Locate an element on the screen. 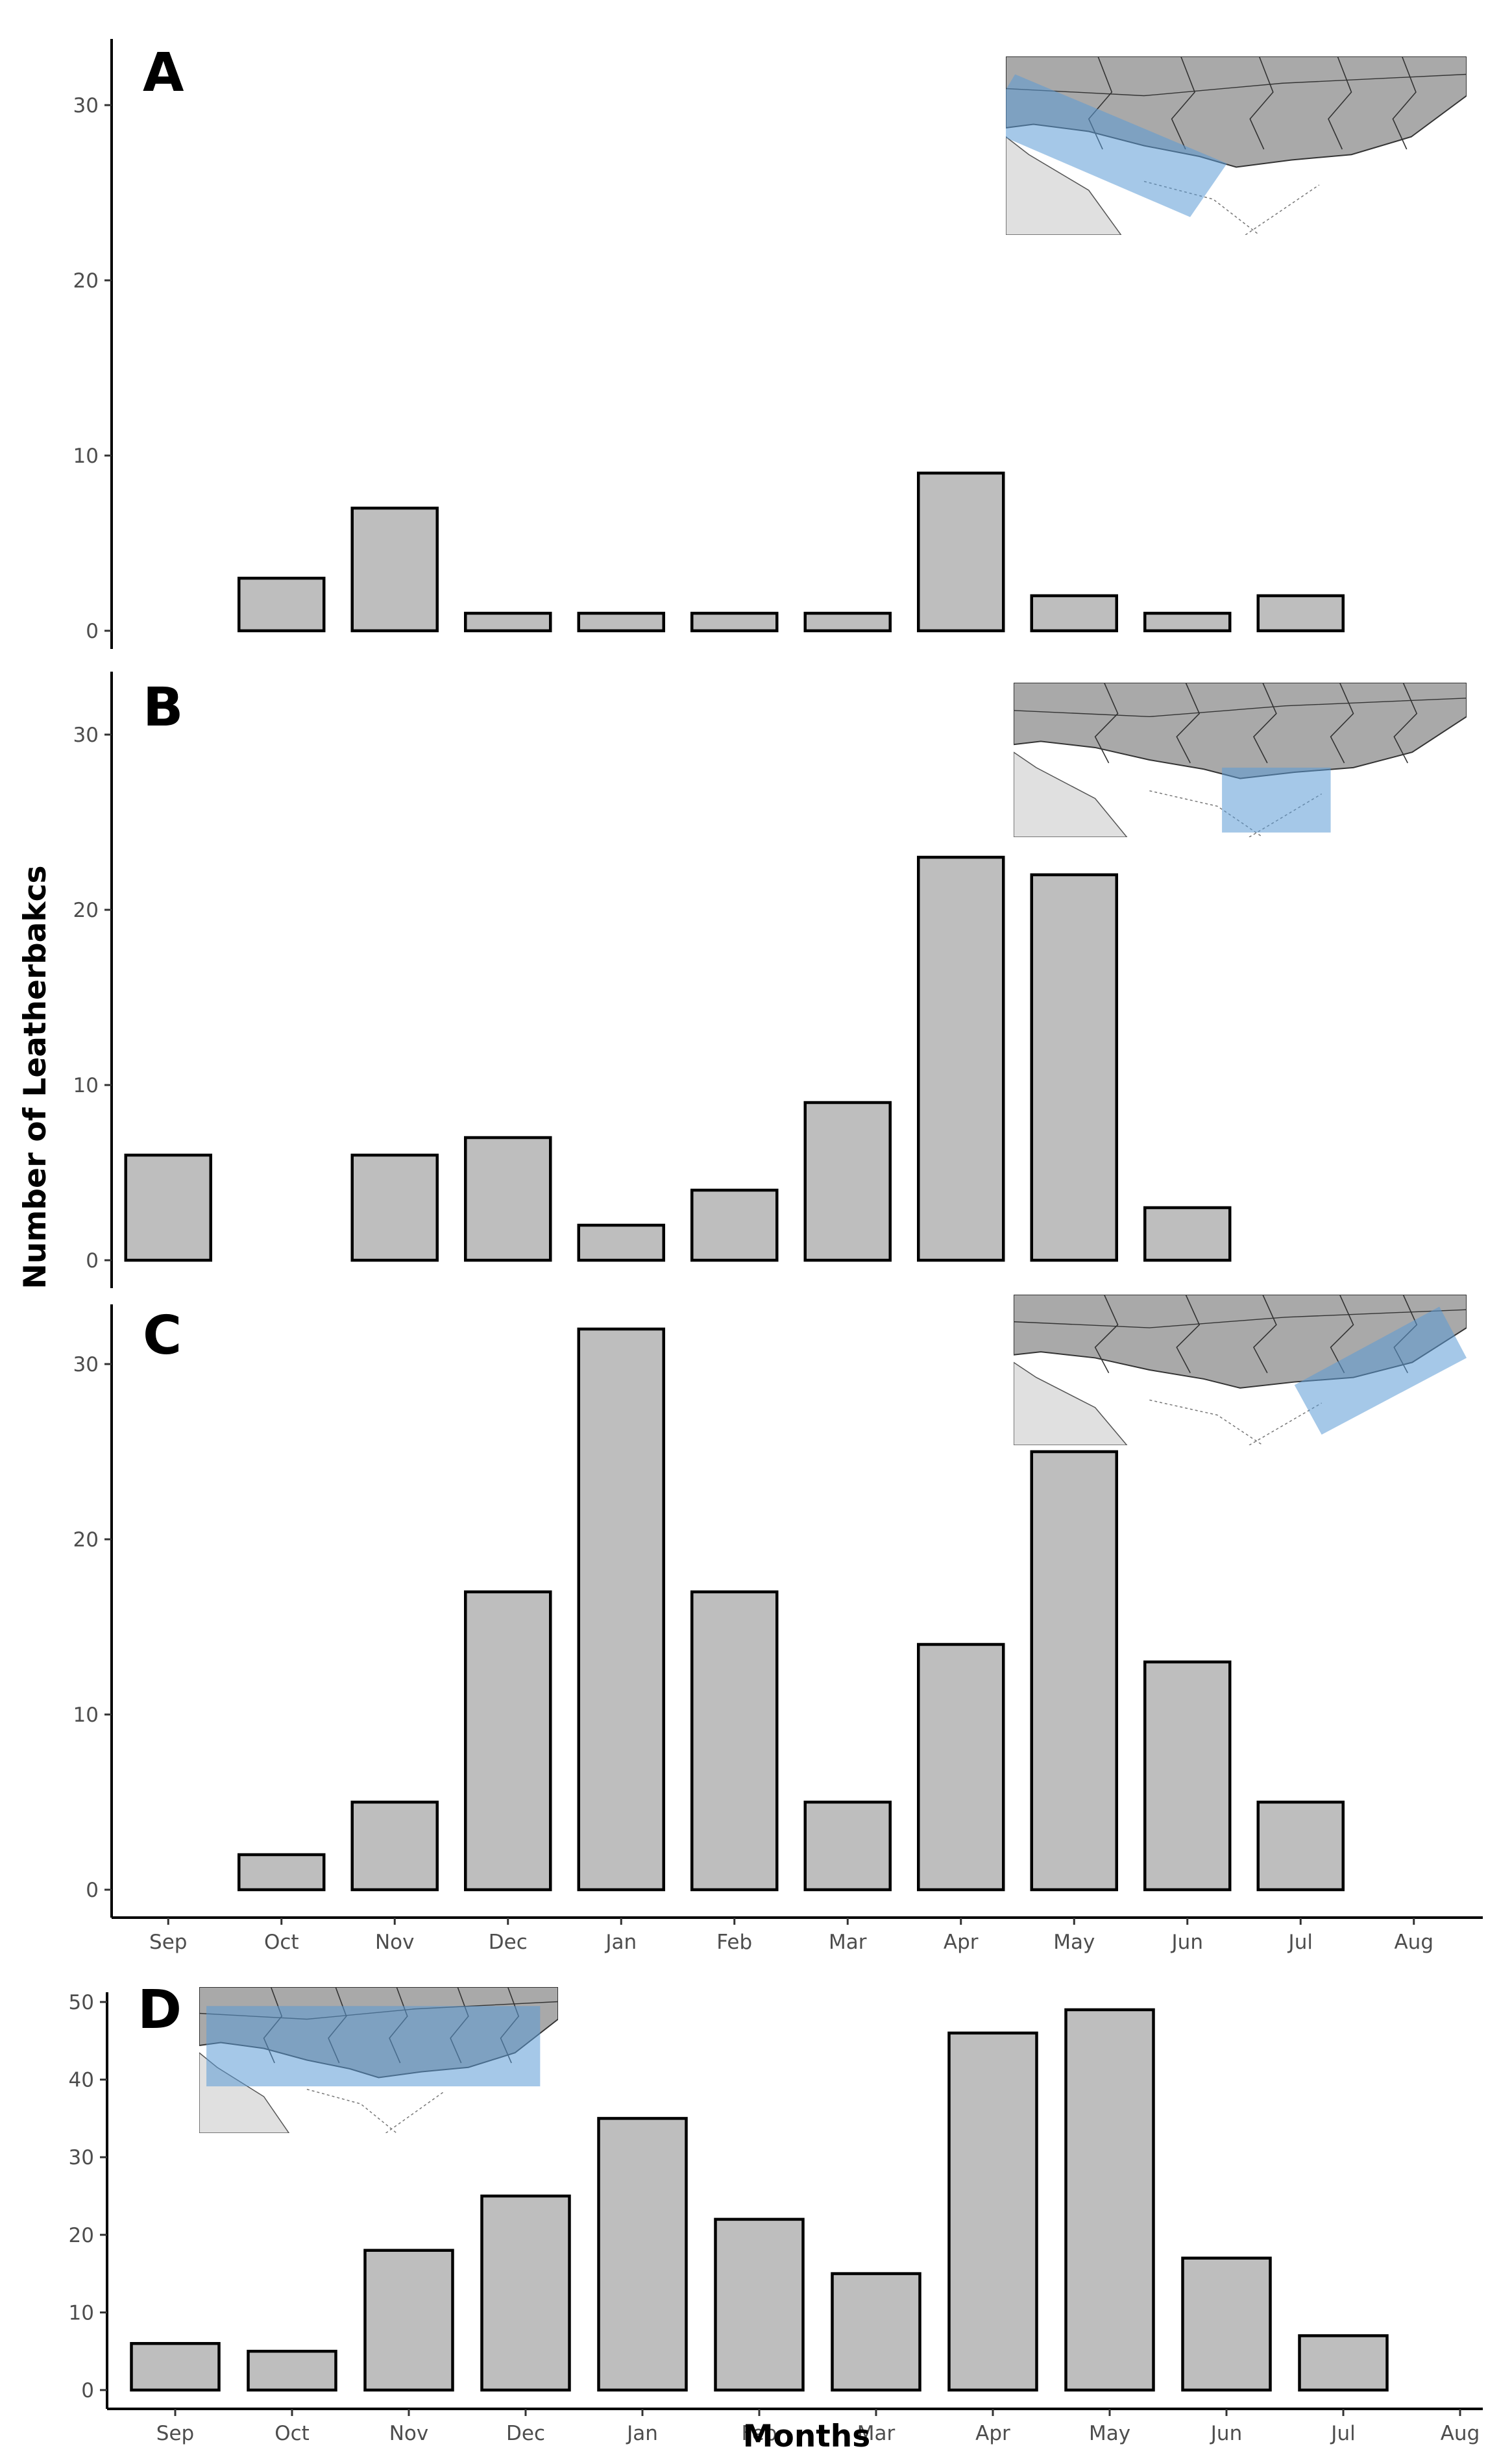 The image size is (1512, 2453). bar-c-may is located at coordinates (1074, 1671).